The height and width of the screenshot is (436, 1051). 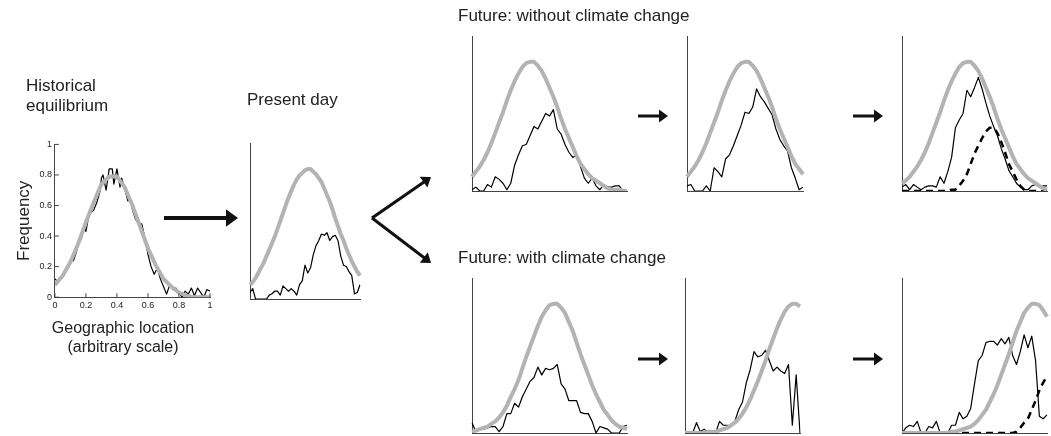 I want to click on x-tick-label: 0.2, so click(x=86, y=305).